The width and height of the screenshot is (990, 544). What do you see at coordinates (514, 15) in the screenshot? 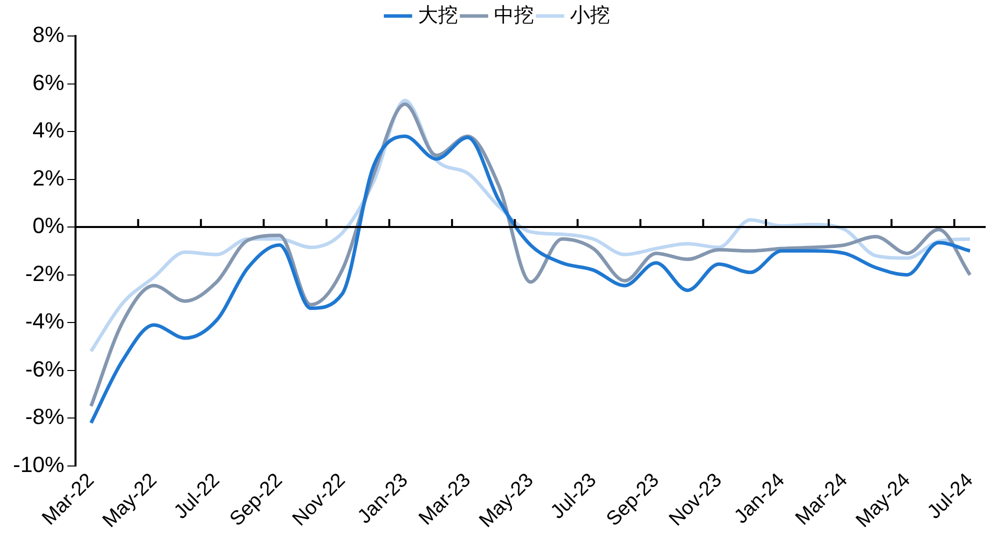
I see `legend-label: 中挖` at bounding box center [514, 15].